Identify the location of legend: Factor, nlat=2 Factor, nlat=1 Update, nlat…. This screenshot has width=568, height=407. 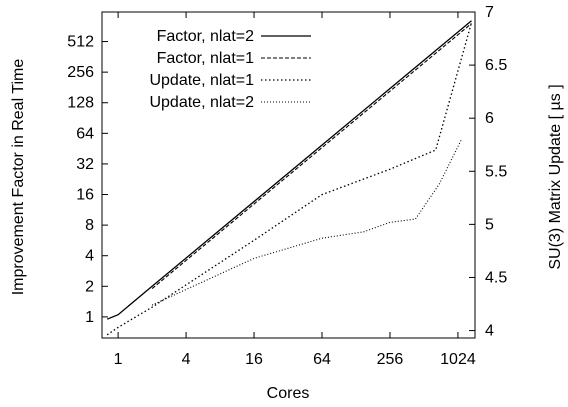
(230, 69).